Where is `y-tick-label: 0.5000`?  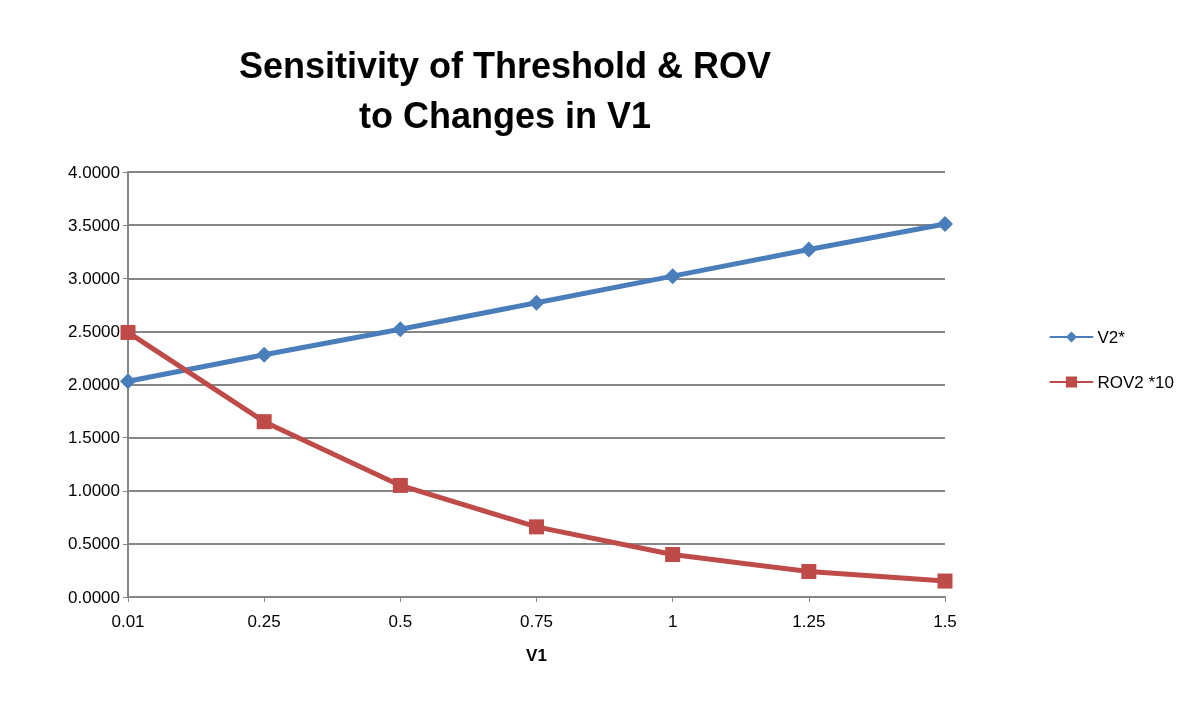 y-tick-label: 0.5000 is located at coordinates (94, 544).